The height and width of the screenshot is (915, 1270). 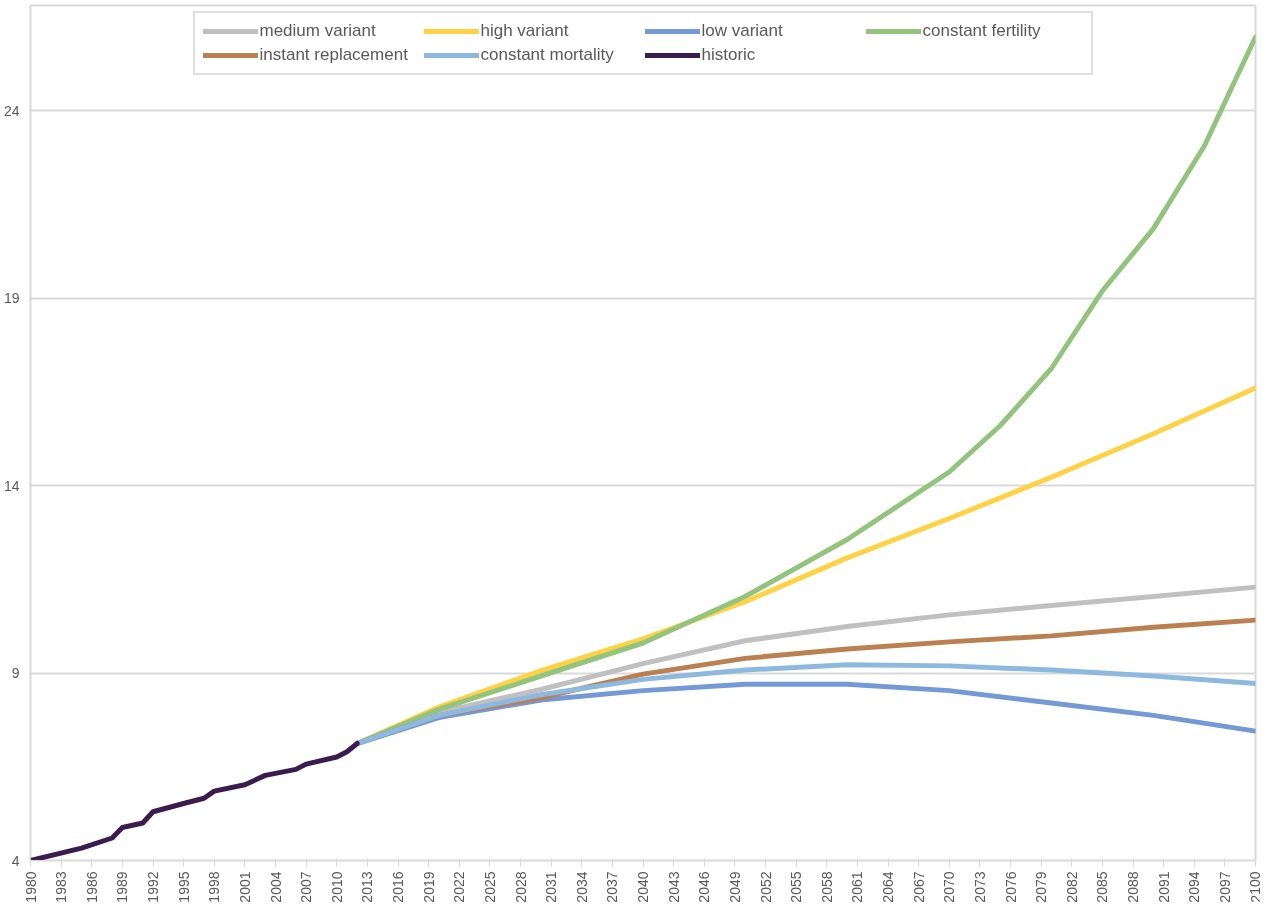 I want to click on x-tick-label: 2007, so click(x=306, y=887).